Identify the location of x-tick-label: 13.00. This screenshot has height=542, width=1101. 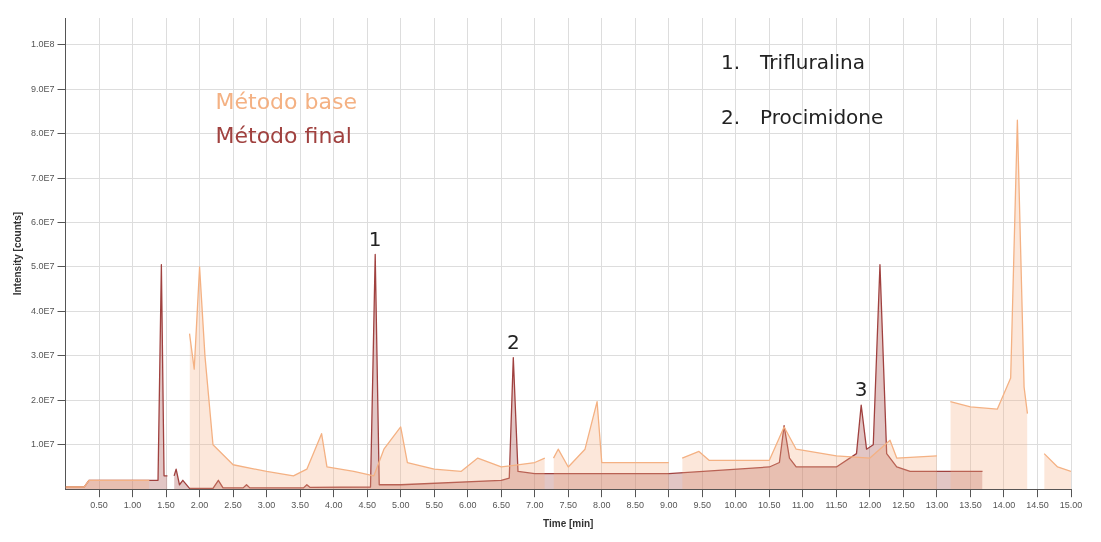
(937, 505).